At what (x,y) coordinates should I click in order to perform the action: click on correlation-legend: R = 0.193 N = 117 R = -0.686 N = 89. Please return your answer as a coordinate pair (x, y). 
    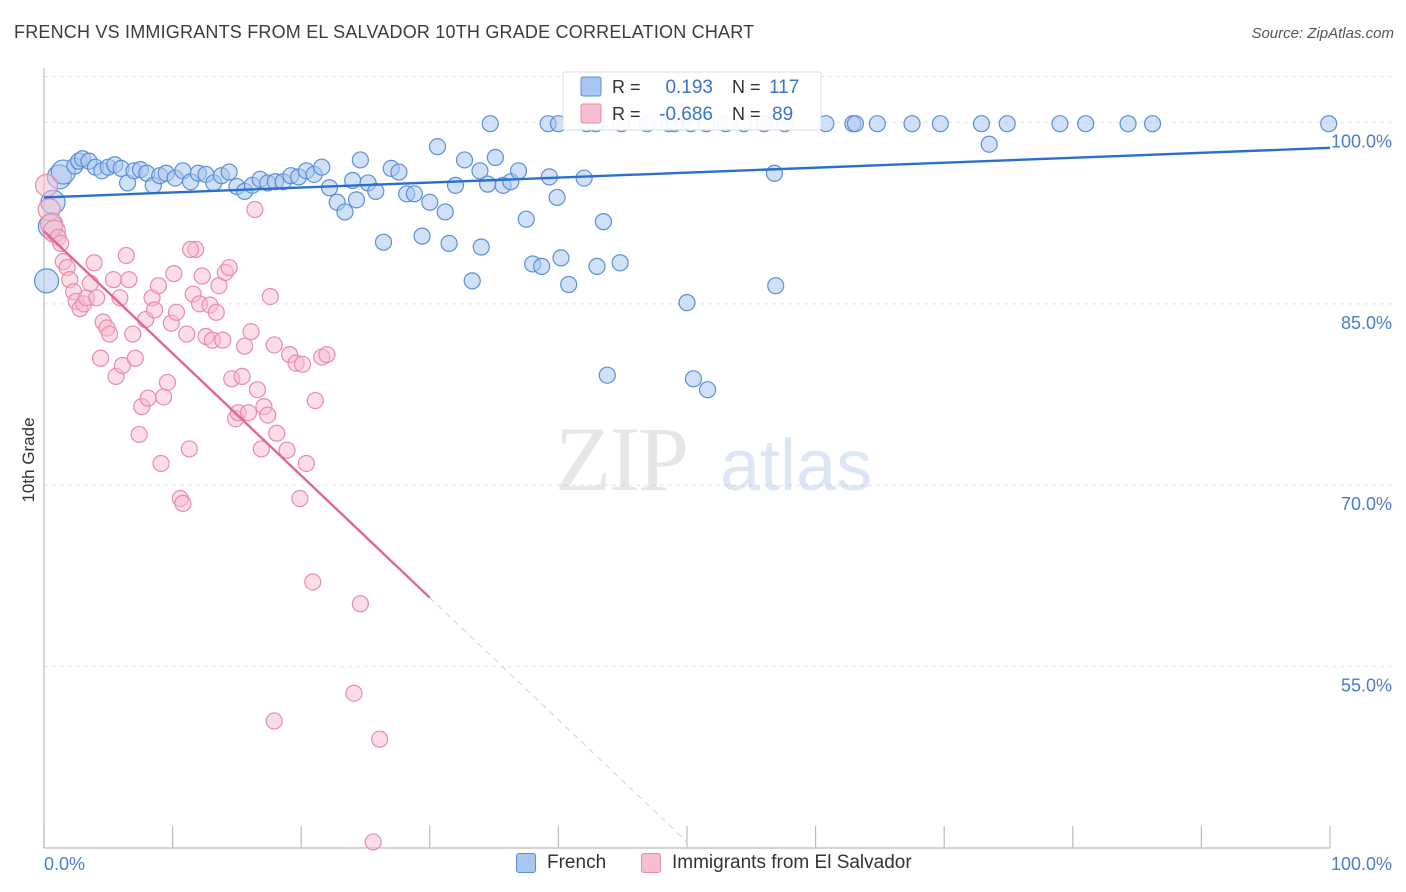
    Looking at the image, I should click on (692, 101).